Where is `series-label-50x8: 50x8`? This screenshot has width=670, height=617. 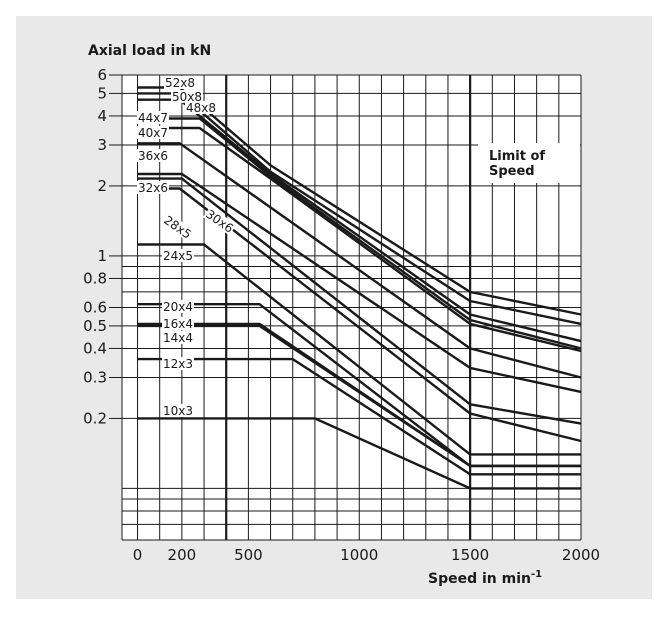
series-label-50x8: 50x8 is located at coordinates (187, 97).